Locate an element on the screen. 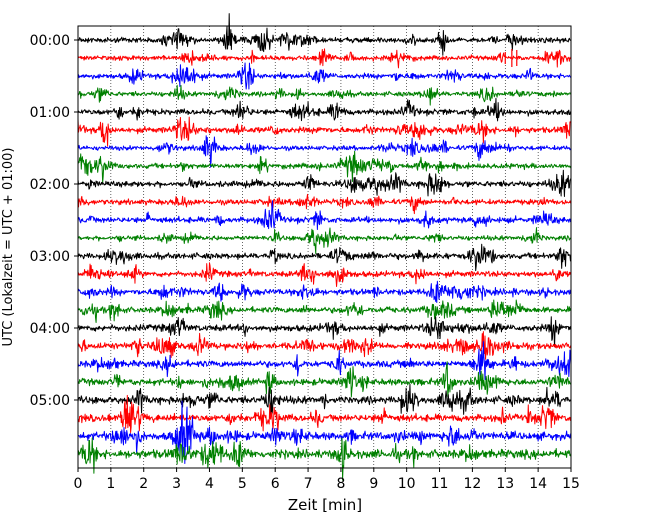 The image size is (650, 520). x-tick-label: 8 is located at coordinates (340, 484).